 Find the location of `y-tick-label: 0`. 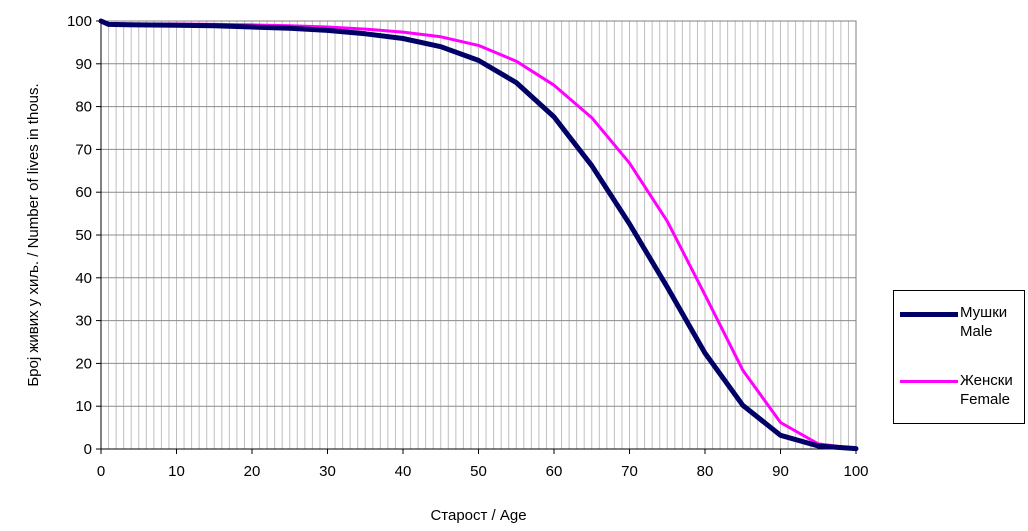

y-tick-label: 0 is located at coordinates (88, 449).